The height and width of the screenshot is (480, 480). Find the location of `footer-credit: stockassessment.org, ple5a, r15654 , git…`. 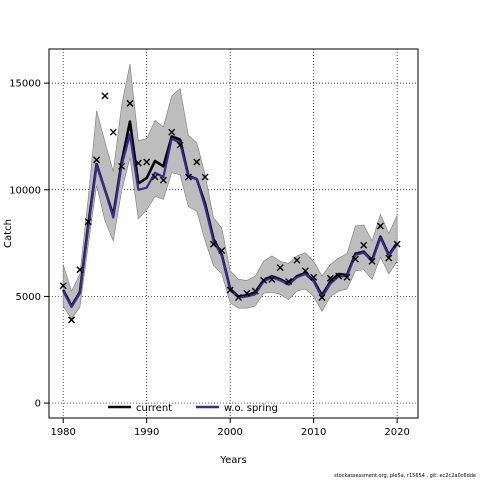

footer-credit: stockassessment.org, ple5a, r15654 , git… is located at coordinates (405, 476).